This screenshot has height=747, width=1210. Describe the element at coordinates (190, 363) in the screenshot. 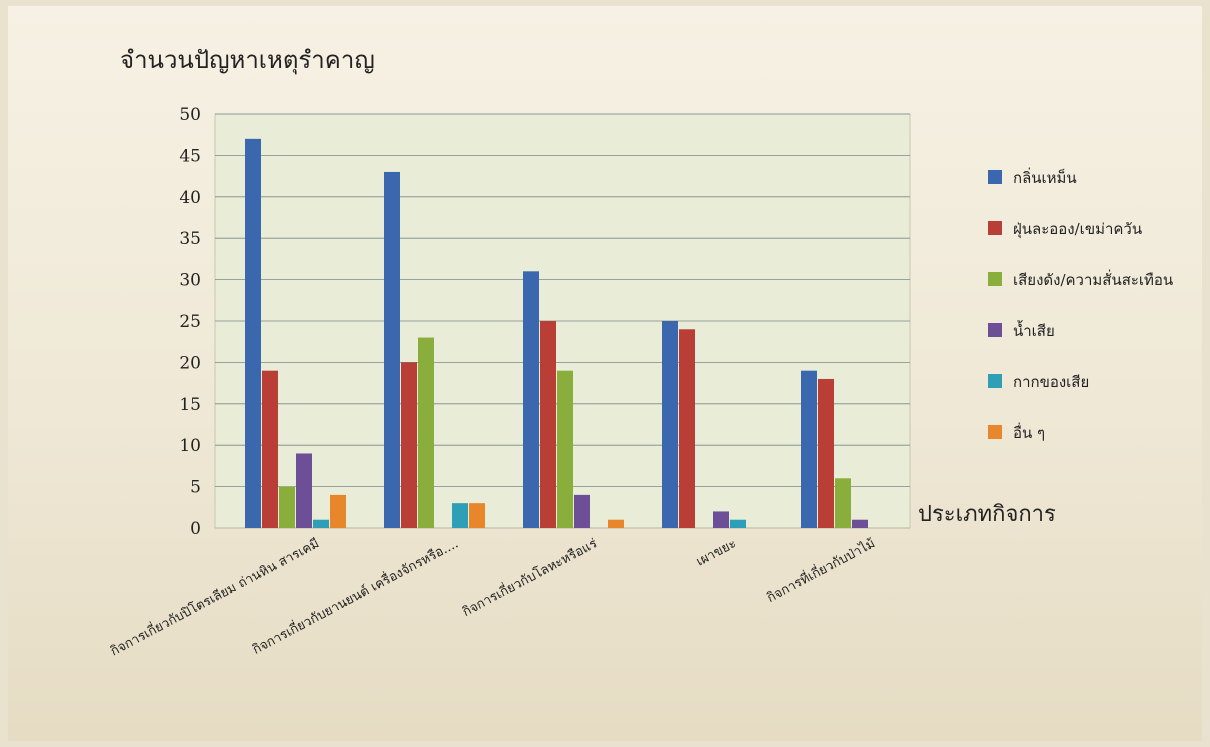

I see `y-tick-label: 20` at that location.